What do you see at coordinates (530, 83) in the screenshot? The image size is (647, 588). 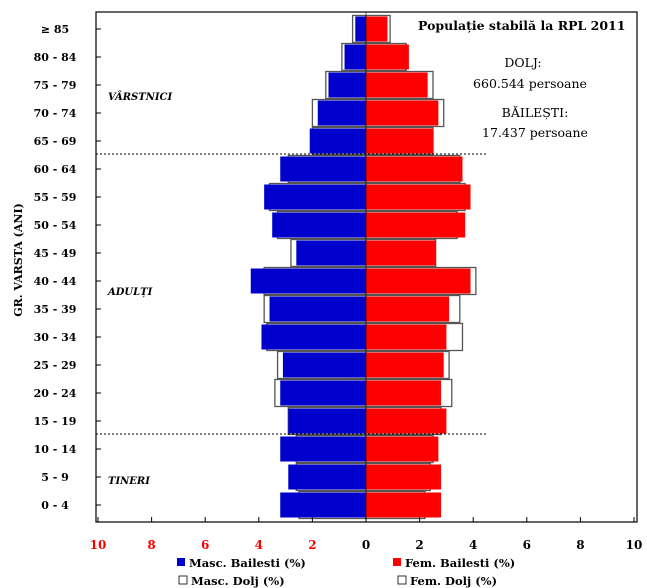 I see `annotation-dolj-population: 660.544 persoane` at bounding box center [530, 83].